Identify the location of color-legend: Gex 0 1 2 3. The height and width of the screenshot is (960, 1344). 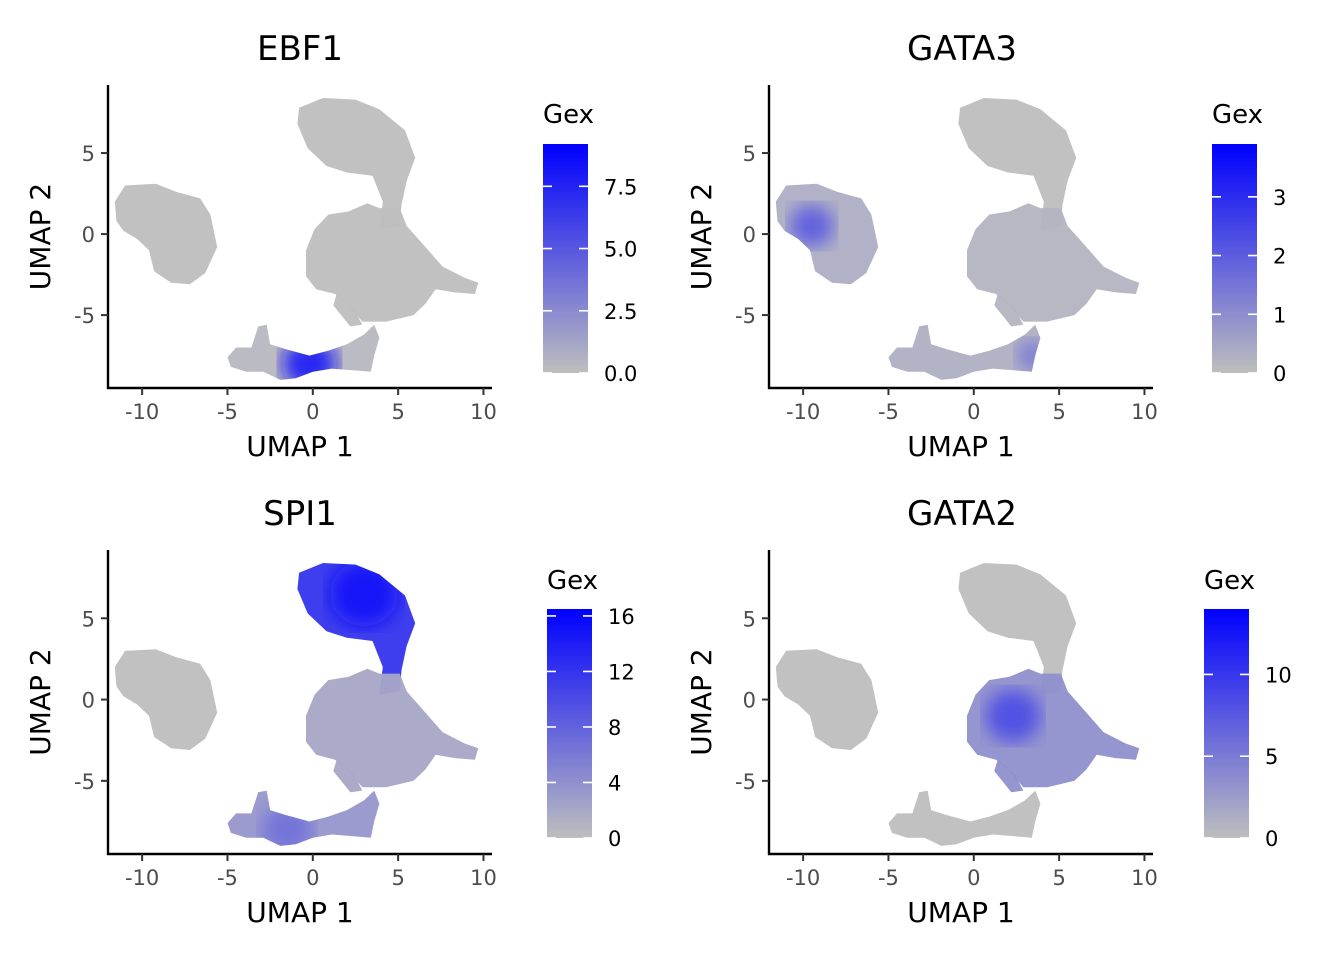
(1249, 243).